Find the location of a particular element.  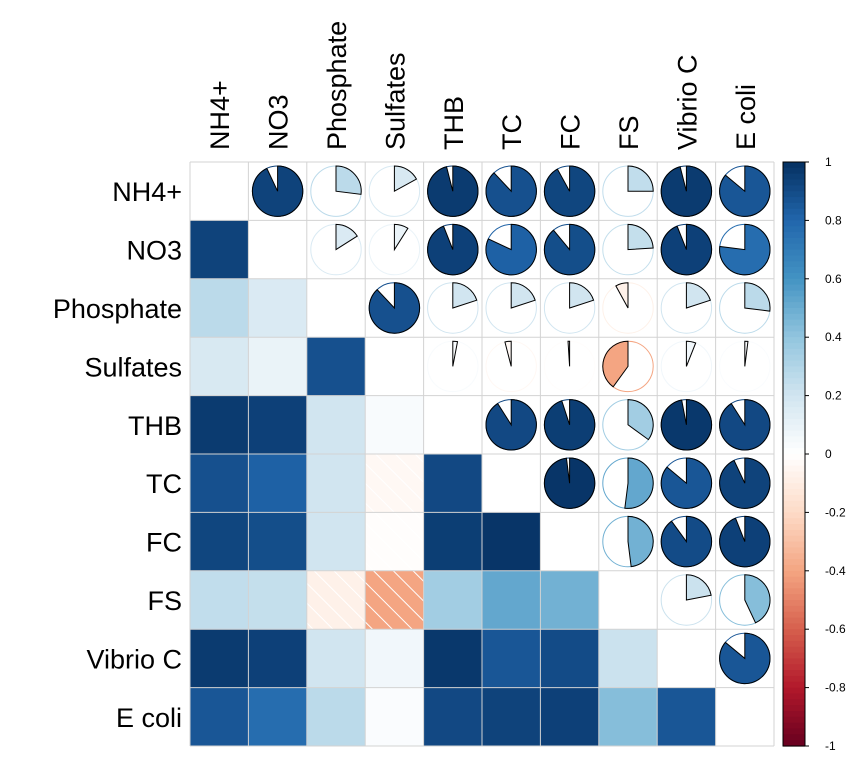

cell-fs-vibrio-c-pie is located at coordinates (698, 587).